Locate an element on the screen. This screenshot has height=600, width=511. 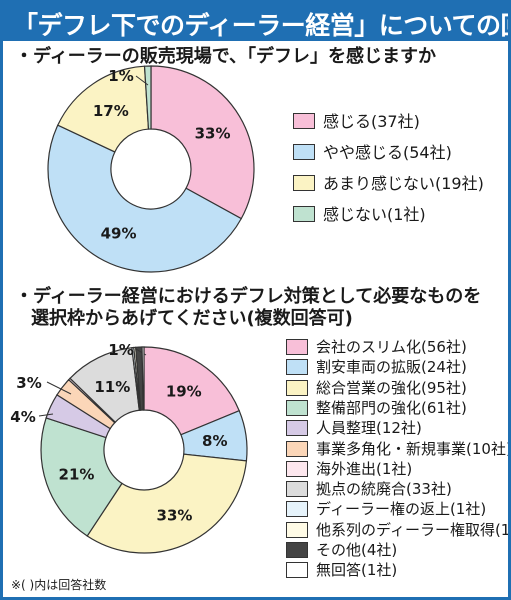
legend-label: 総合営業の強化(95社) is located at coordinates (391, 387).